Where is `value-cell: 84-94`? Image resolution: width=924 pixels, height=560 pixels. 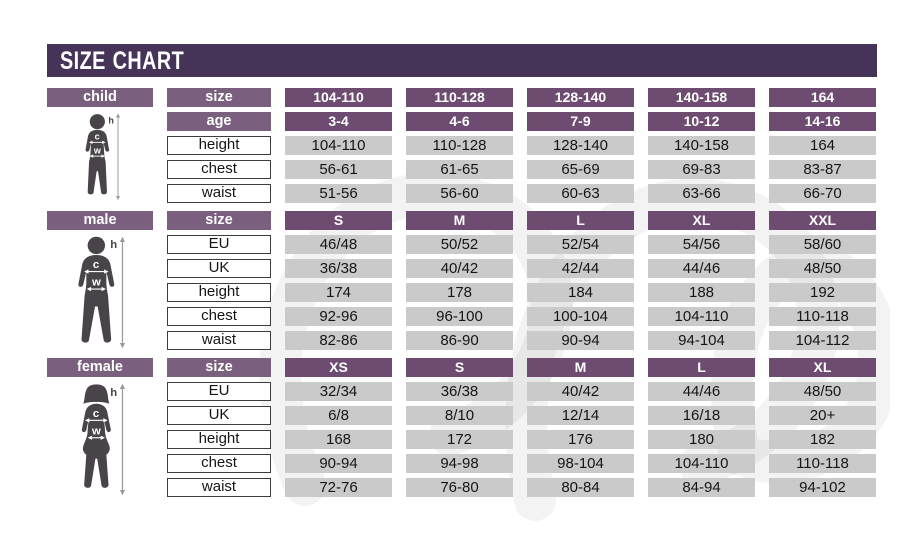 value-cell: 84-94 is located at coordinates (701, 487).